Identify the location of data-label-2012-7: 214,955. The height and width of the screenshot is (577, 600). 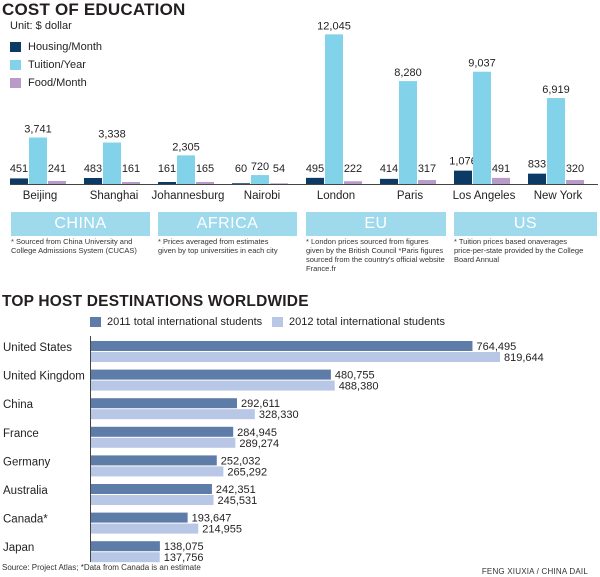
(222, 530).